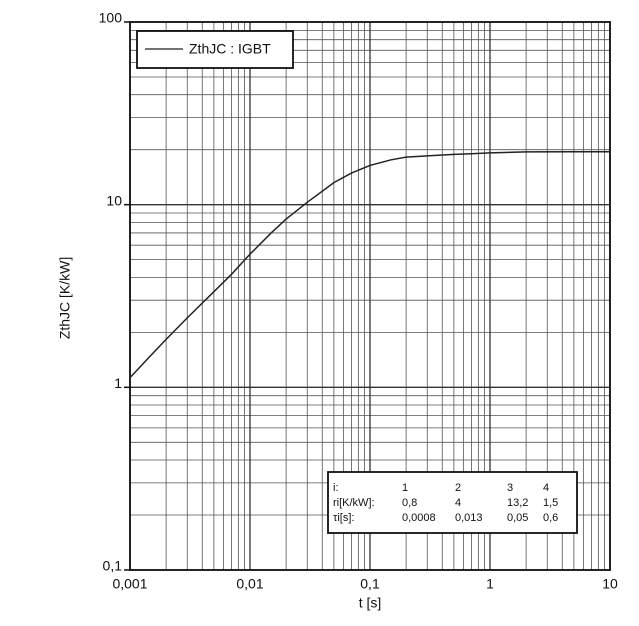  What do you see at coordinates (490, 584) in the screenshot?
I see `x-tick-label: 1` at bounding box center [490, 584].